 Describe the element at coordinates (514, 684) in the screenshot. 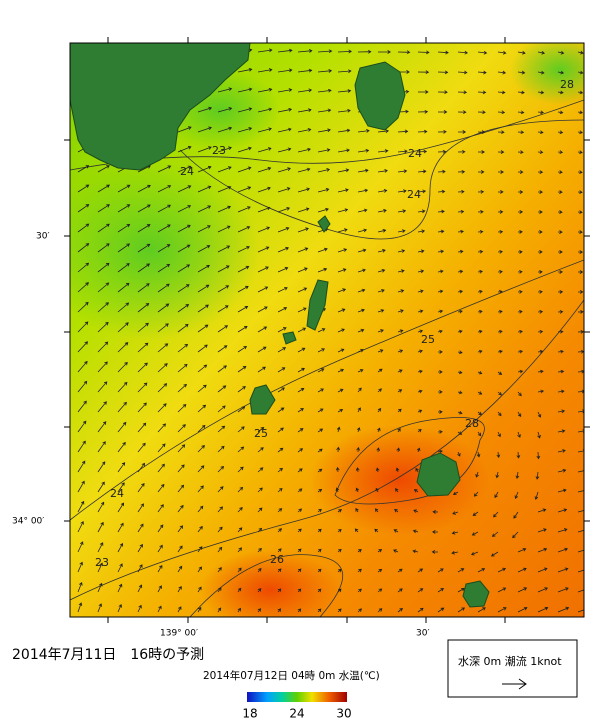

I see `legend-arrow` at that location.